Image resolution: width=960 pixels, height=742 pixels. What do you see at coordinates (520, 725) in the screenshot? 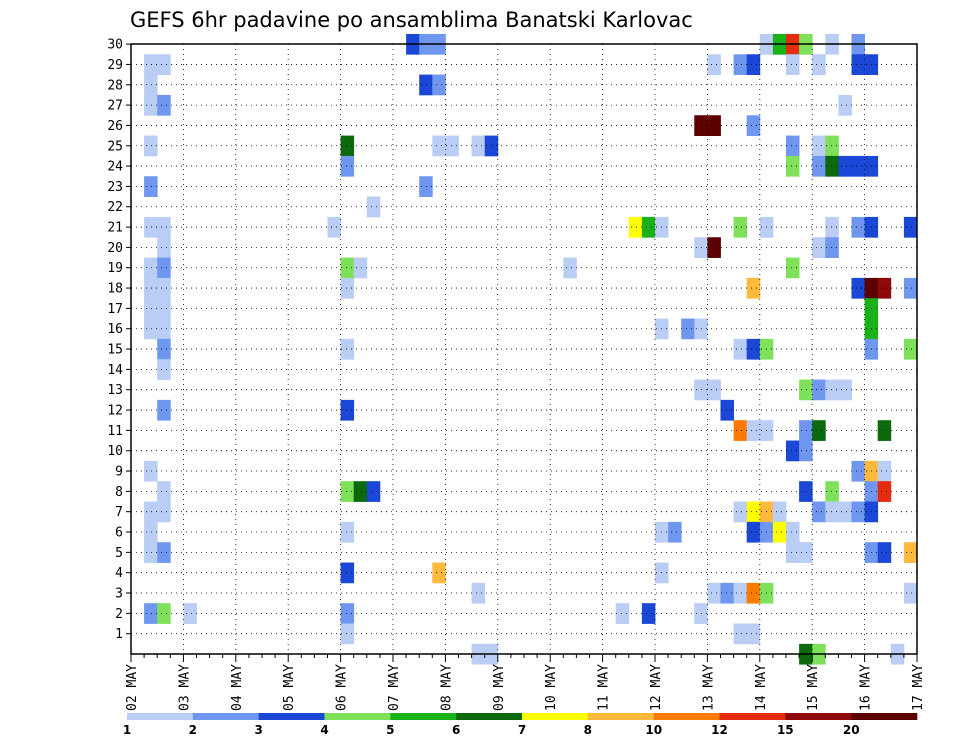
I see `colorbar: 1 2 3 4 5 6 7 8 10 12 15 20` at bounding box center [520, 725].